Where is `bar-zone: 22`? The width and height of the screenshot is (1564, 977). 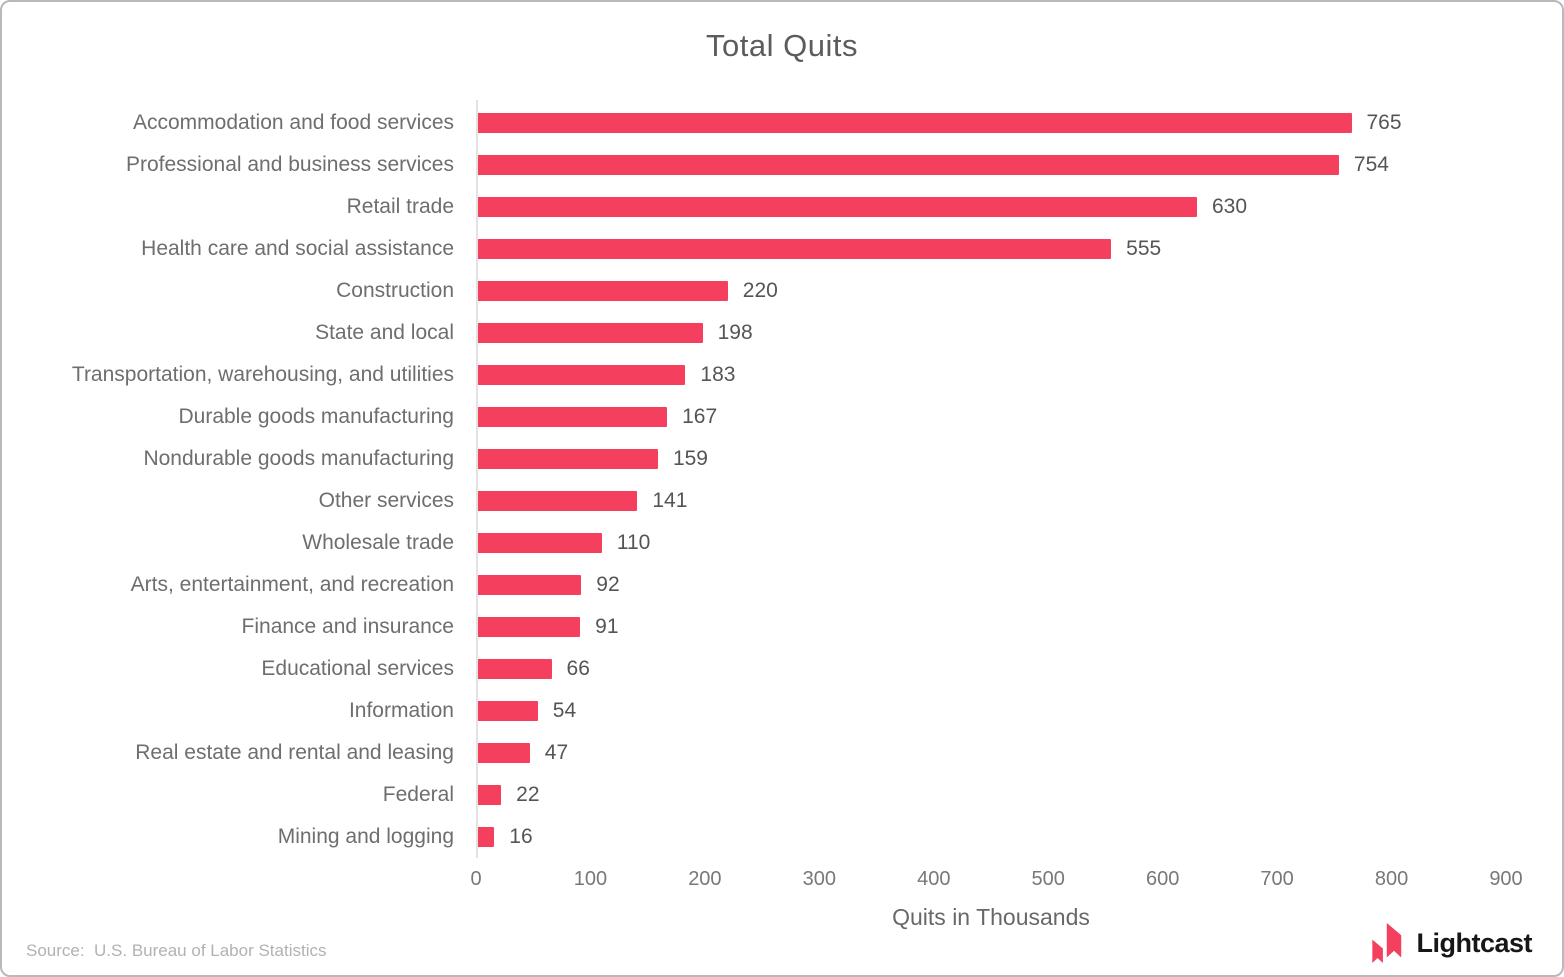
bar-zone: 22 is located at coordinates (991, 795).